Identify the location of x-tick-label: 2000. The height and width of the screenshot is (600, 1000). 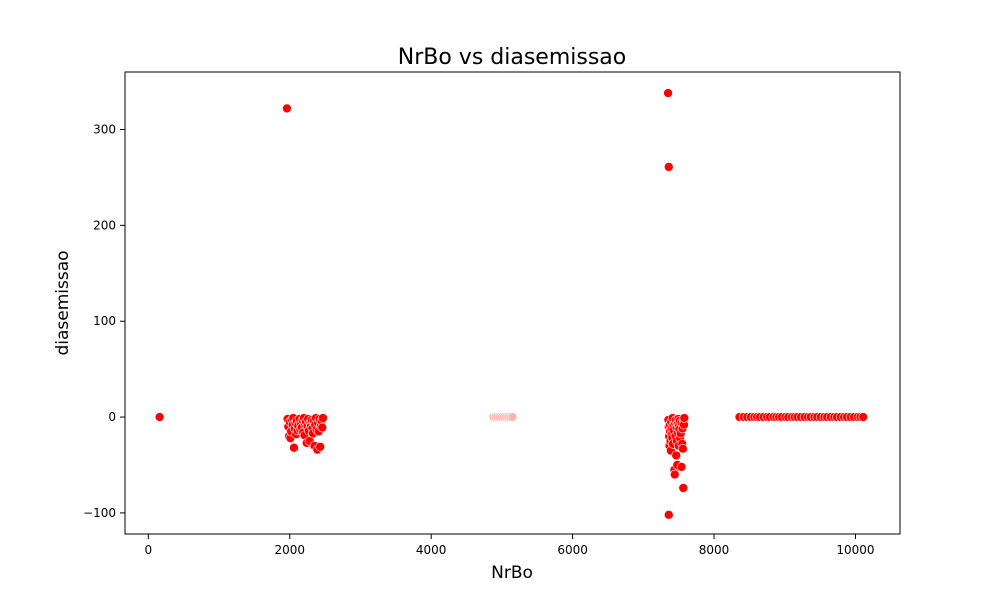
(289, 550).